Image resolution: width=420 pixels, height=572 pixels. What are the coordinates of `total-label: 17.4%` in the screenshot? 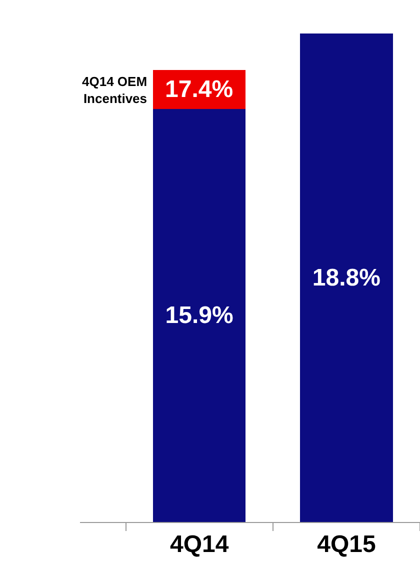 It's located at (199, 89).